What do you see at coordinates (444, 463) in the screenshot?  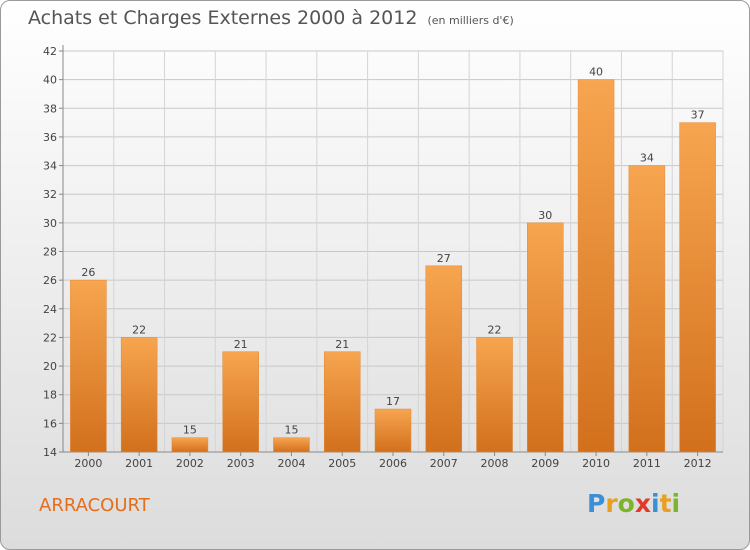 I see `x-tick-label: 2007` at bounding box center [444, 463].